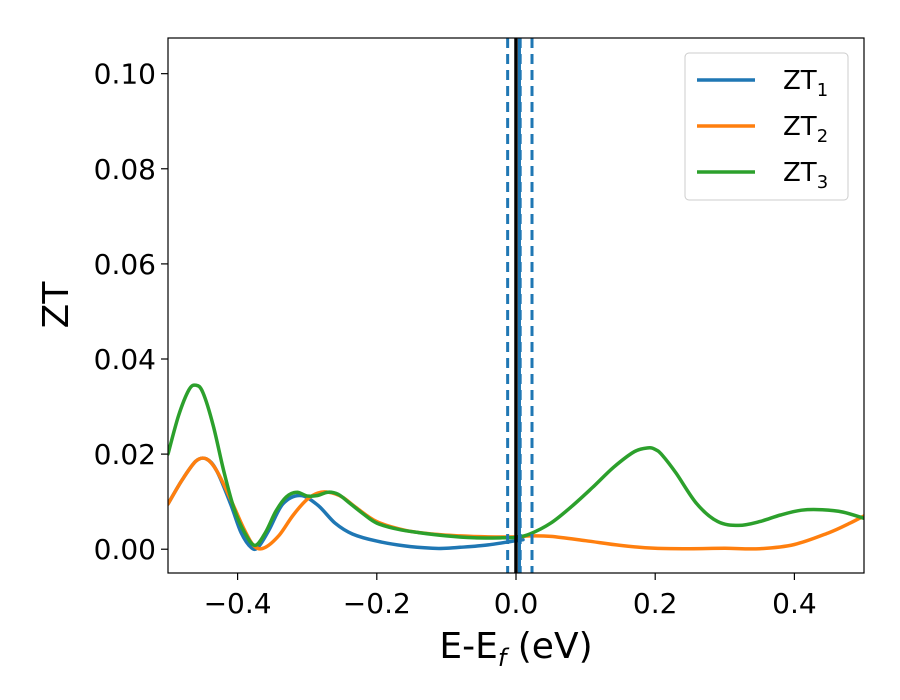 The width and height of the screenshot is (900, 700). Describe the element at coordinates (238, 603) in the screenshot. I see `x-tick-label: −0.4` at that location.